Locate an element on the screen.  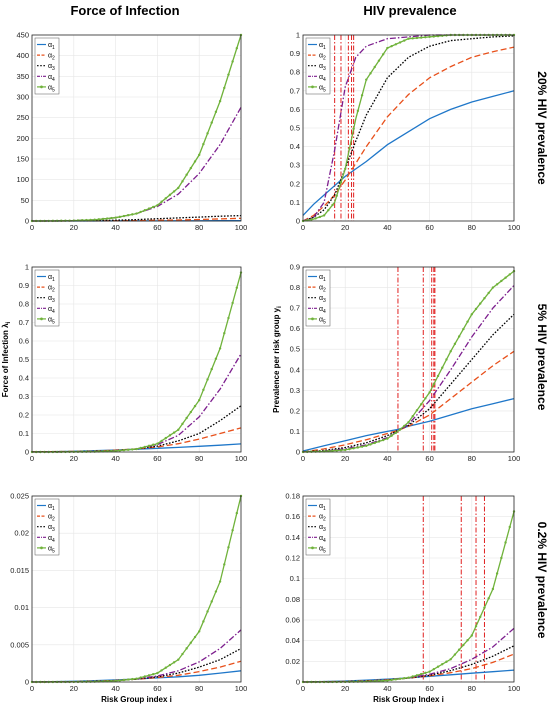
legend-marker is located at coordinates (41, 548).